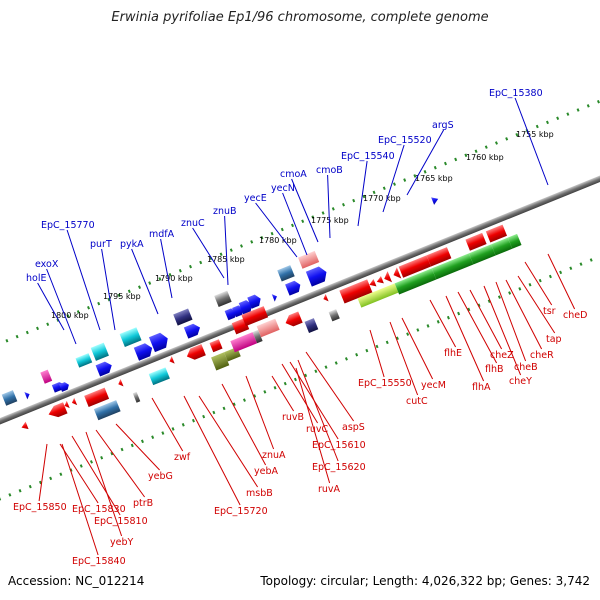 The image size is (600, 600). Describe the element at coordinates (241, 511) in the screenshot. I see `gene-label-EpC_15720: EpC_15720` at that location.